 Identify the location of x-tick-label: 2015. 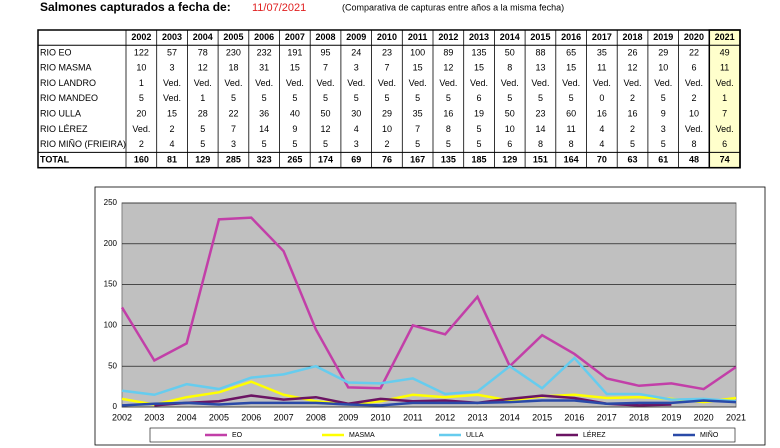
(542, 417).